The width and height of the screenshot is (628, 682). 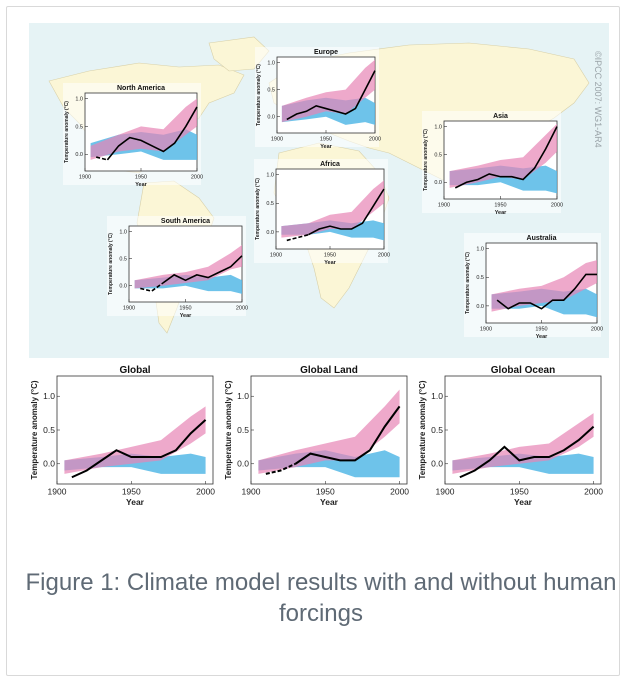 I want to click on xtick-label-asia-2: 2000, so click(x=557, y=206).